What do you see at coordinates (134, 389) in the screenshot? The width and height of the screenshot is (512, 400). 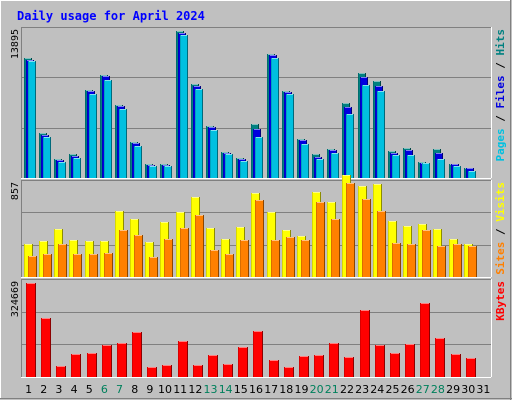 I see `x-tick-day-8: 8` at bounding box center [134, 389].